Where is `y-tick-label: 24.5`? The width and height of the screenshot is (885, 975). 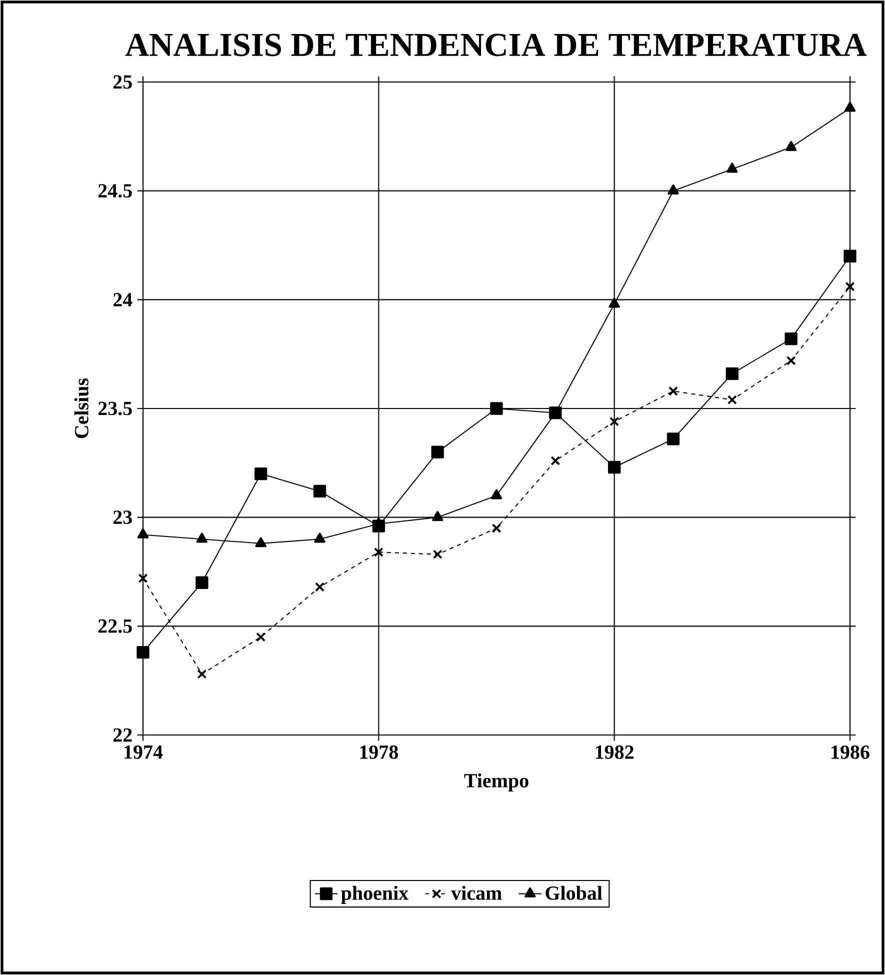 y-tick-label: 24.5 is located at coordinates (115, 191).